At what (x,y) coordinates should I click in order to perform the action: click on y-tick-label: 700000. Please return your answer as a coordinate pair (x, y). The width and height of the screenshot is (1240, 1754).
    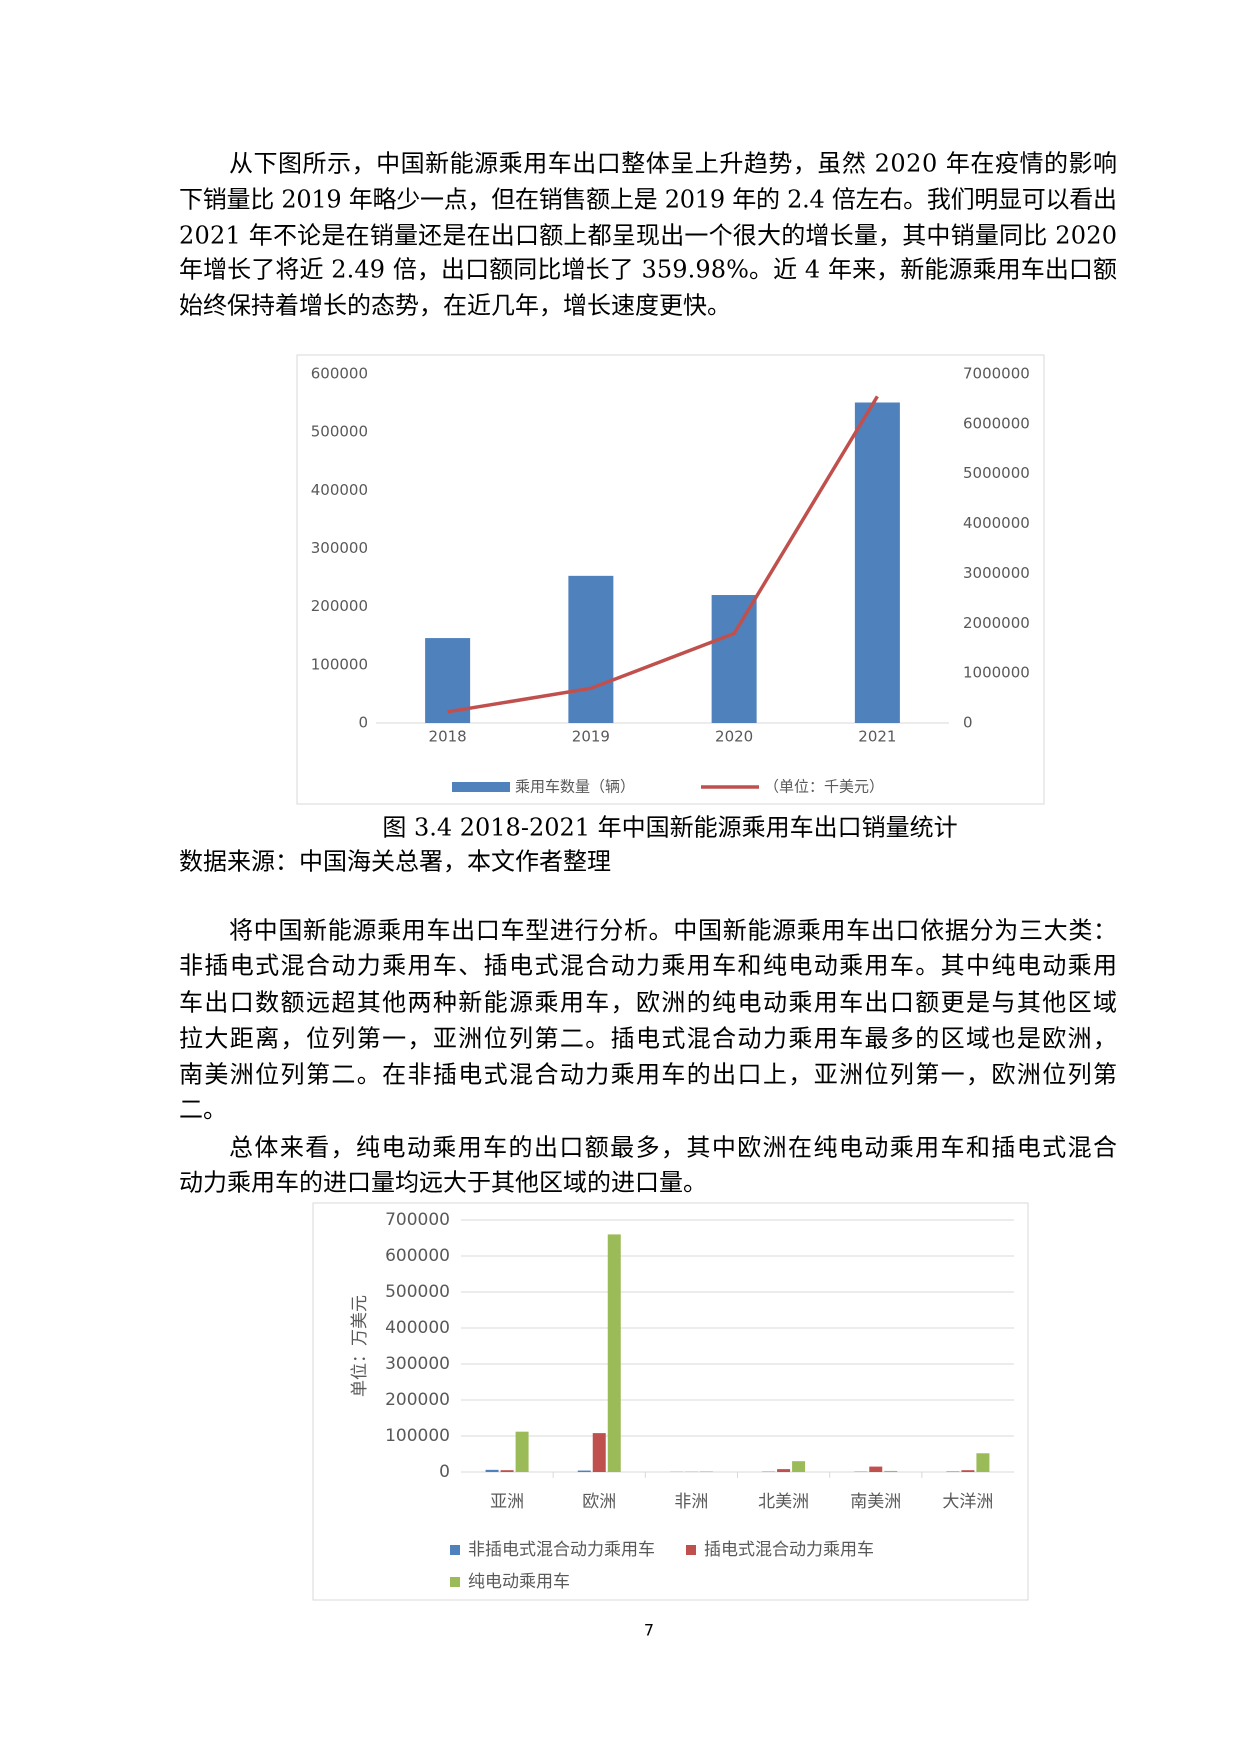
    Looking at the image, I should click on (417, 1220).